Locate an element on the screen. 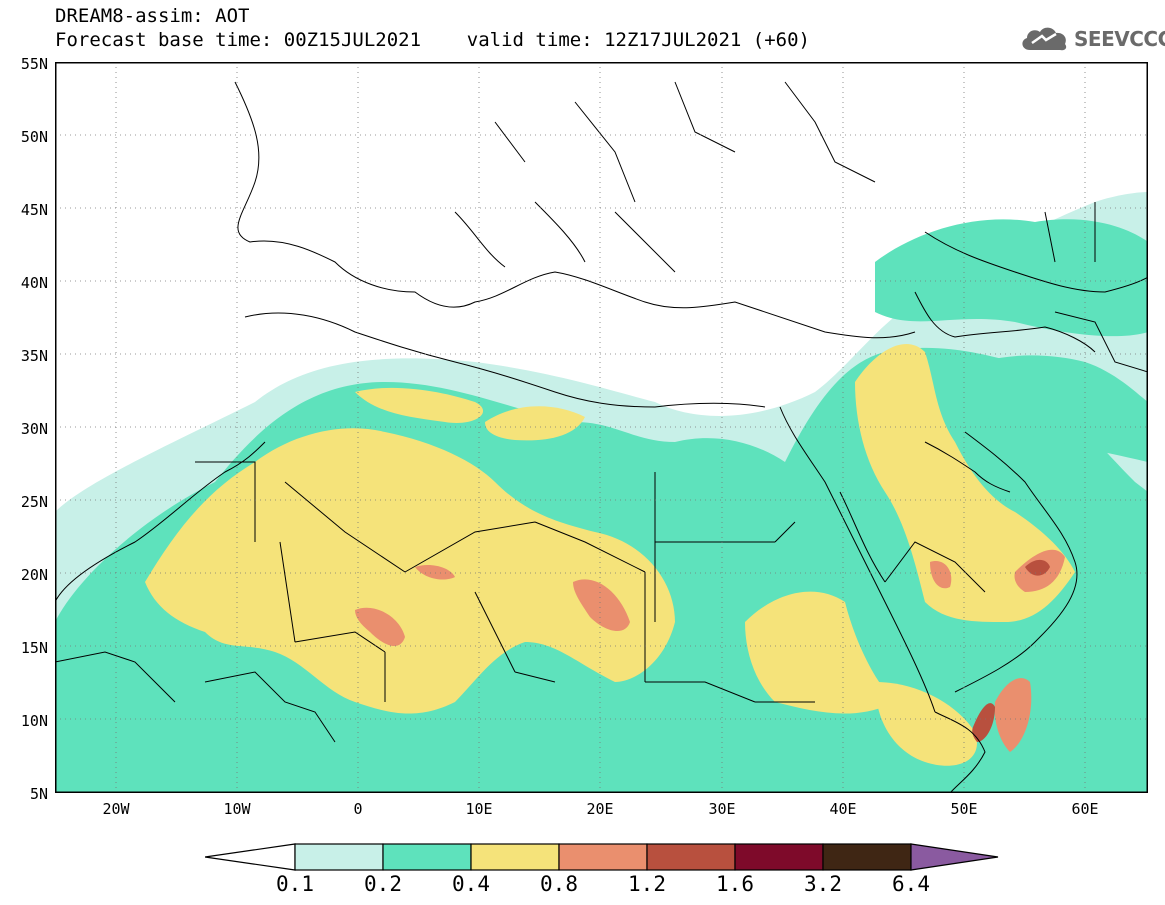  lat-label-5n: 5N is located at coordinates (38, 794).